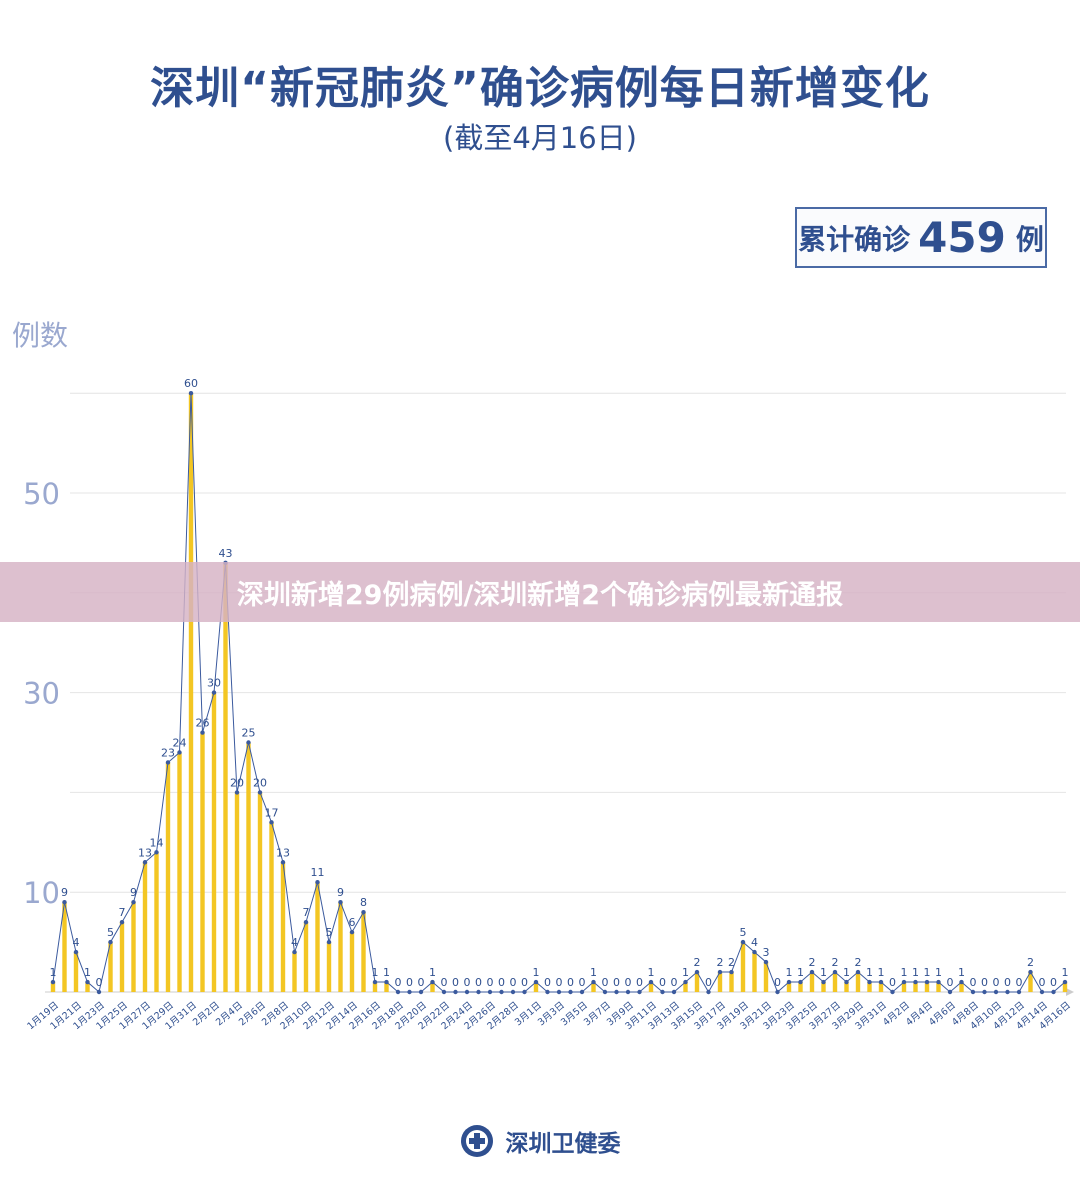 Image resolution: width=1080 pixels, height=1184 pixels. I want to click on data-label: 4, so click(76, 942).